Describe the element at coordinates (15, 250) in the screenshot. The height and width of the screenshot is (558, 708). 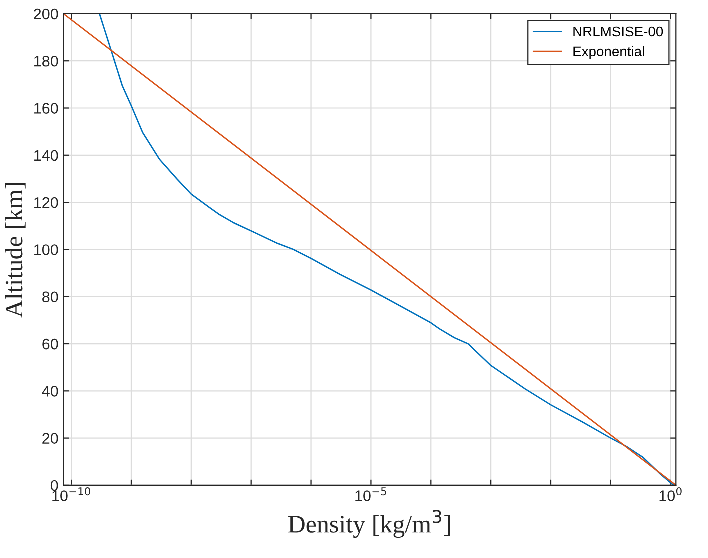
I see `y-axis-title: Altitude [km]` at that location.